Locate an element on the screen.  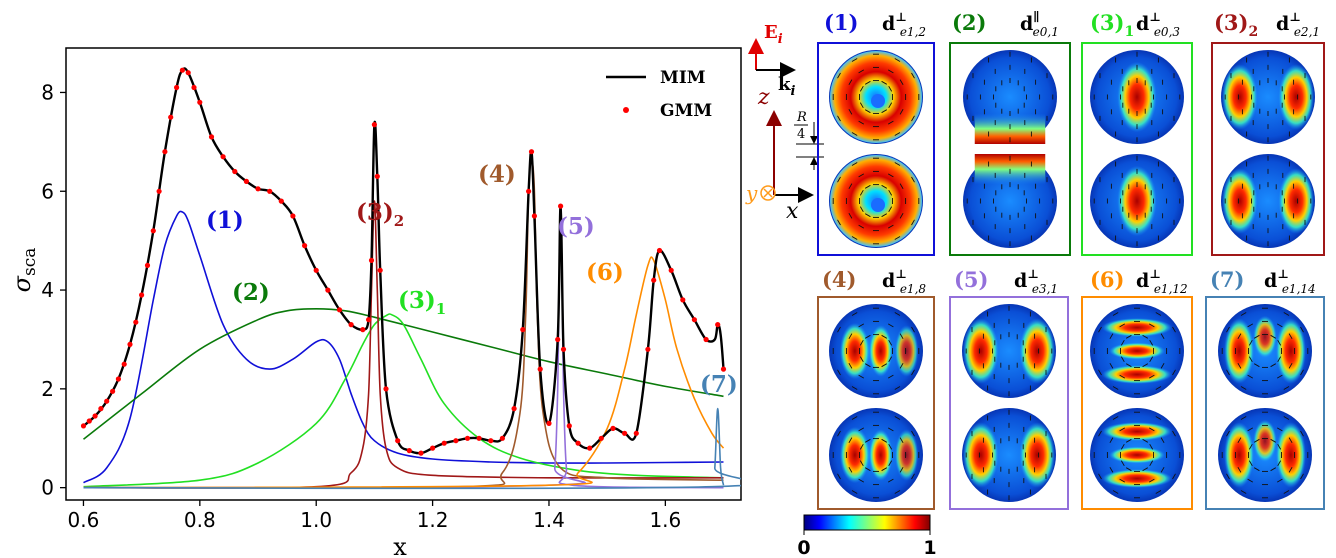
x-tick-label: 1.0 is located at coordinates (316, 520).